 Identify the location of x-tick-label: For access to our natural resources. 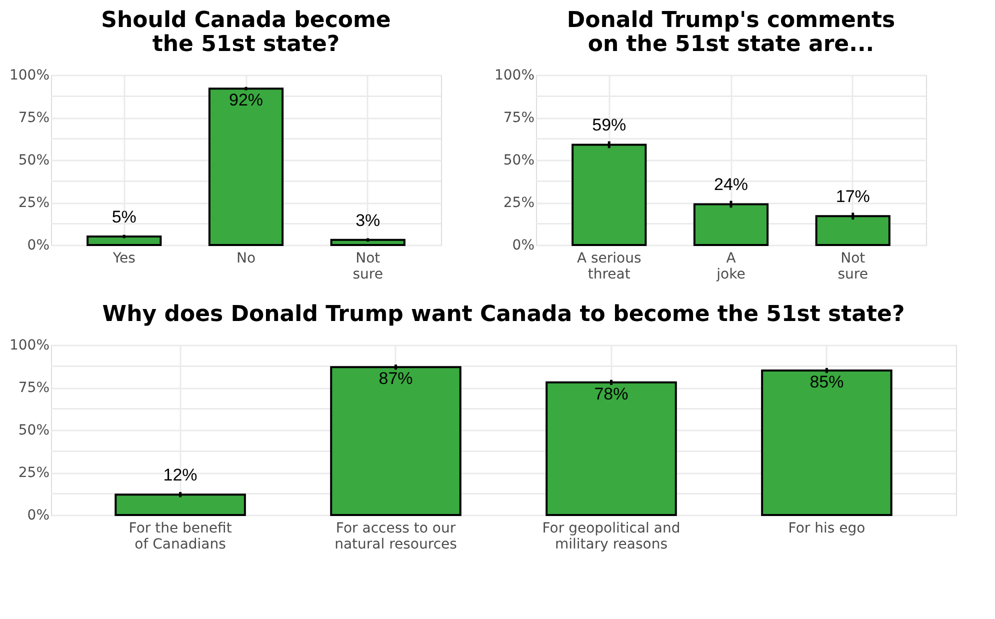
(395, 536).